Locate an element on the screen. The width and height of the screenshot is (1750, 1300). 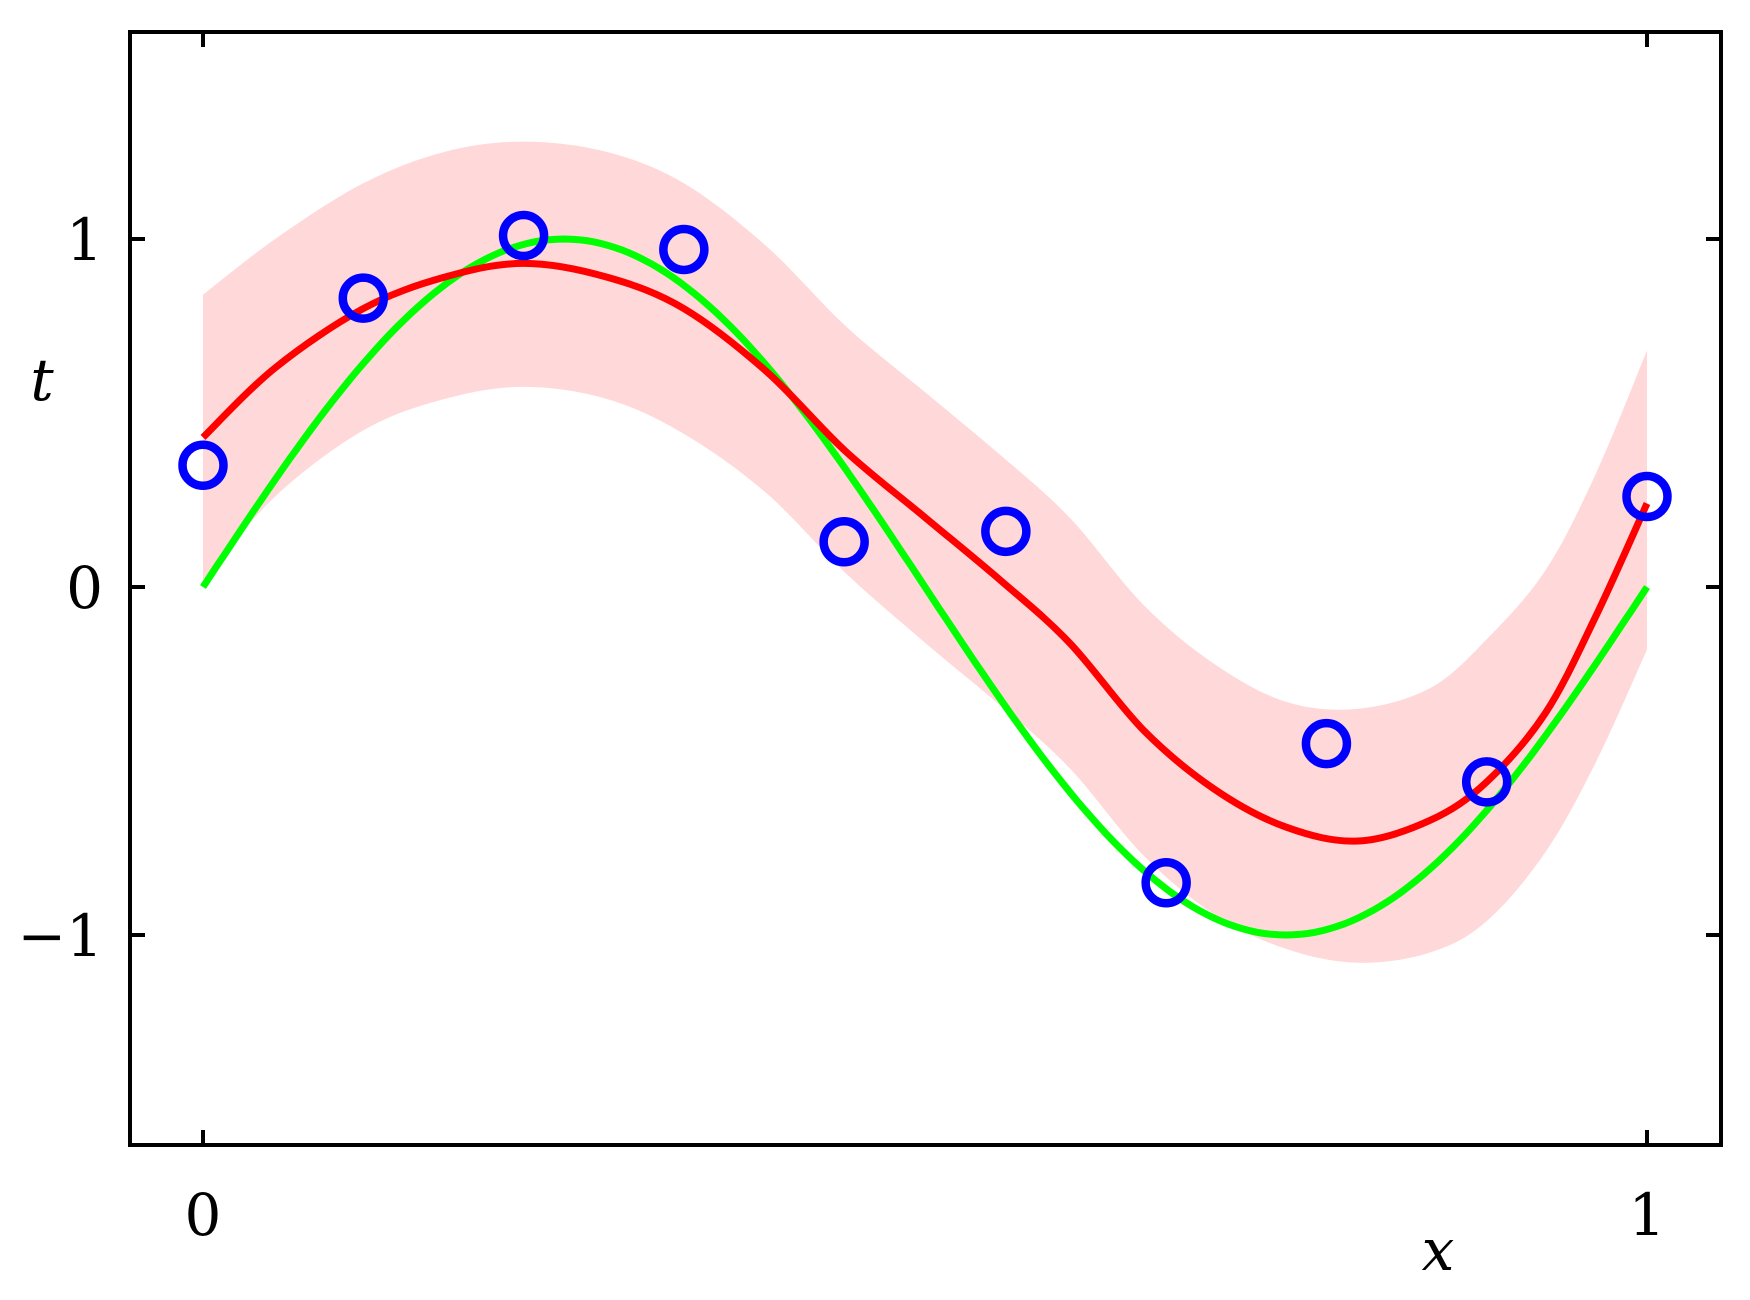
x-tick-label: 1 is located at coordinates (1647, 1215).